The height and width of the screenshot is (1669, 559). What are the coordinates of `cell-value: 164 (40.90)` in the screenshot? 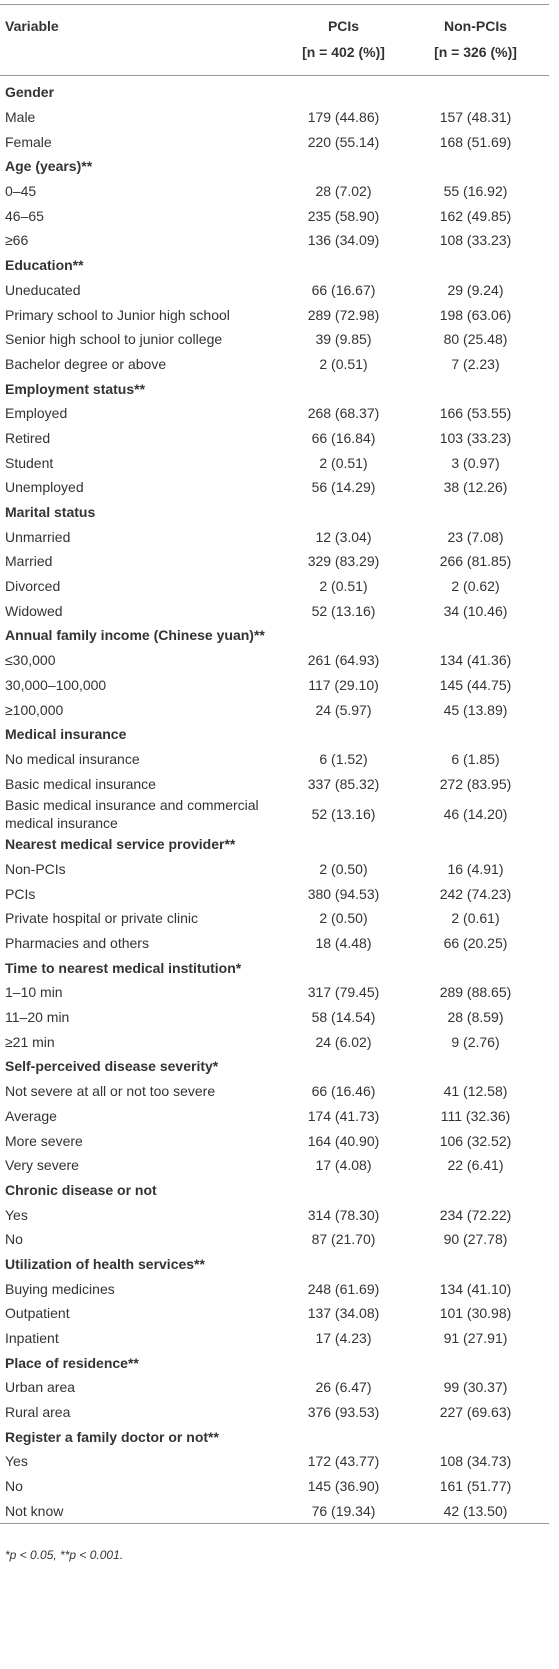 It's located at (343, 1140).